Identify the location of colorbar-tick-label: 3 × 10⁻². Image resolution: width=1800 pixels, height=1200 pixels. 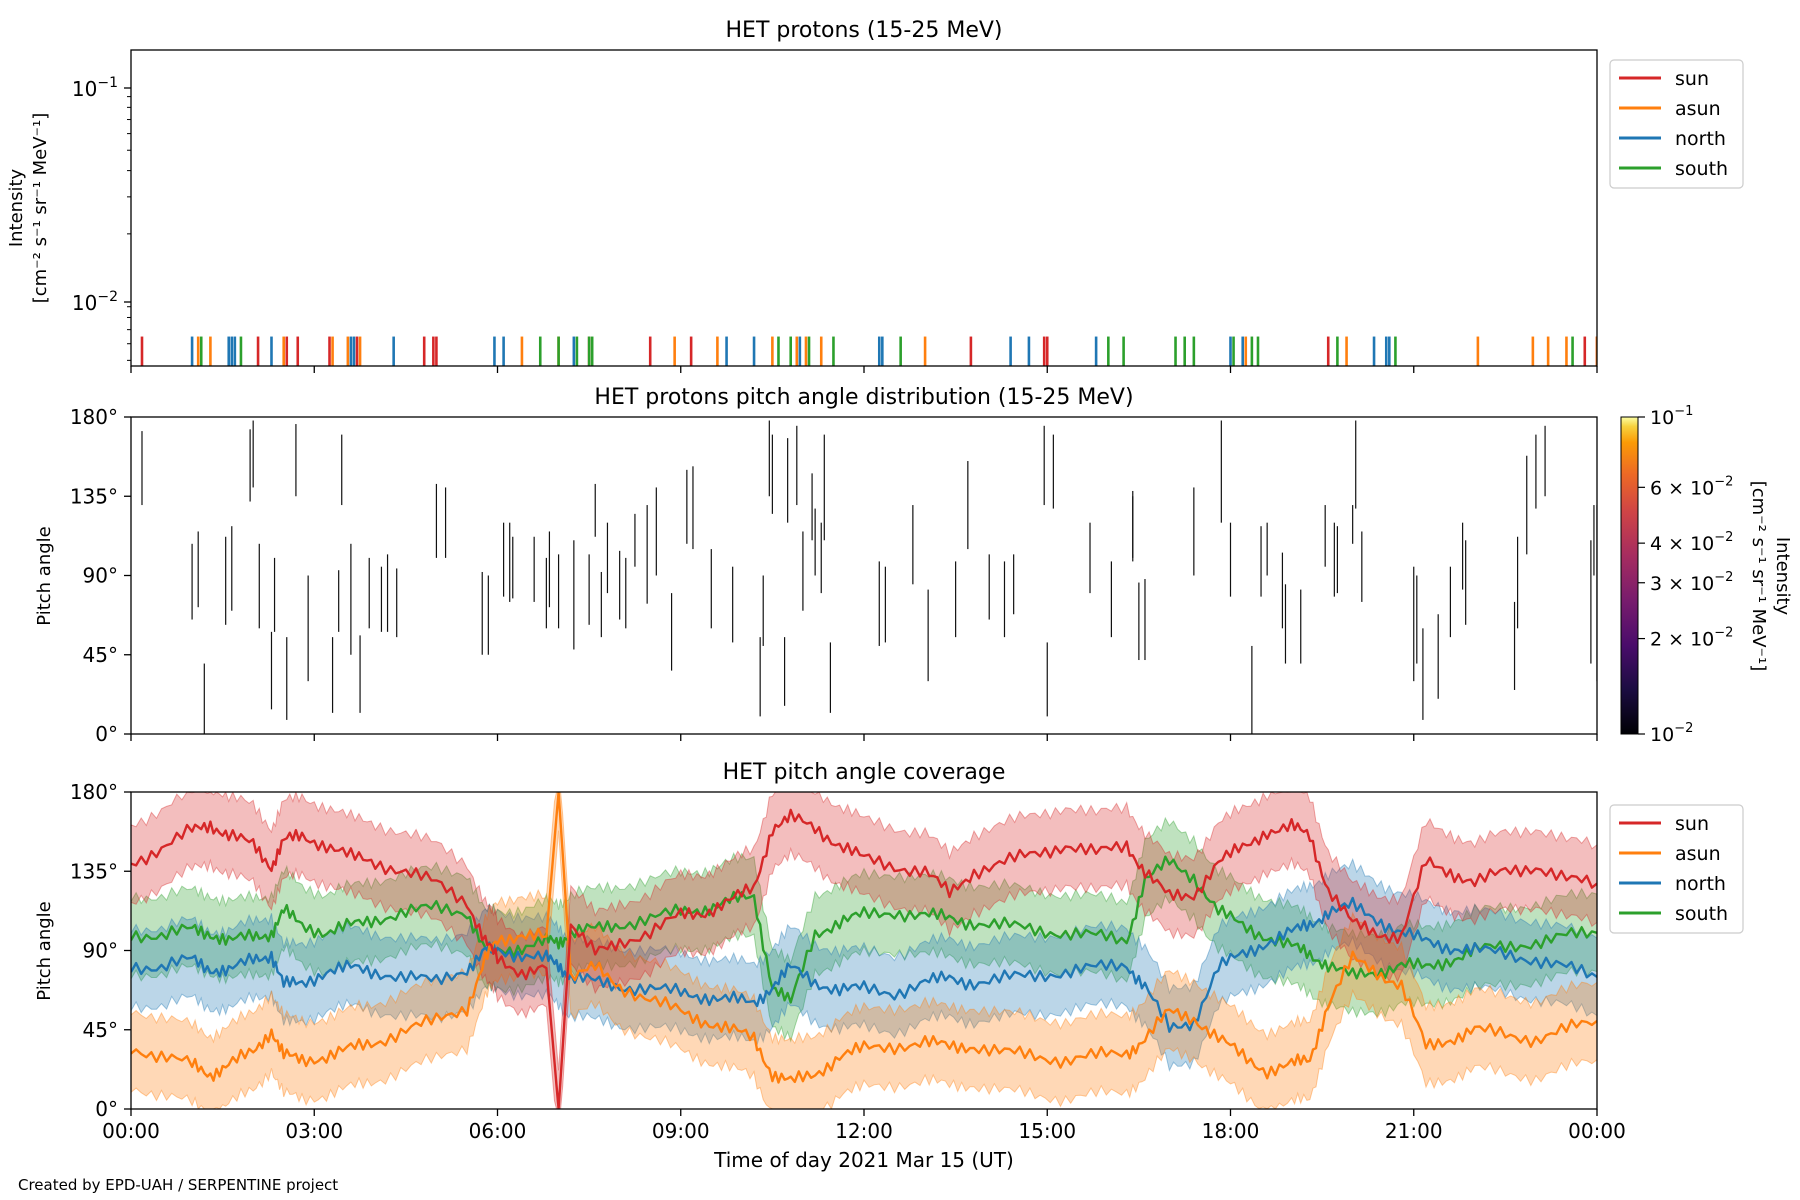
(1691, 582).